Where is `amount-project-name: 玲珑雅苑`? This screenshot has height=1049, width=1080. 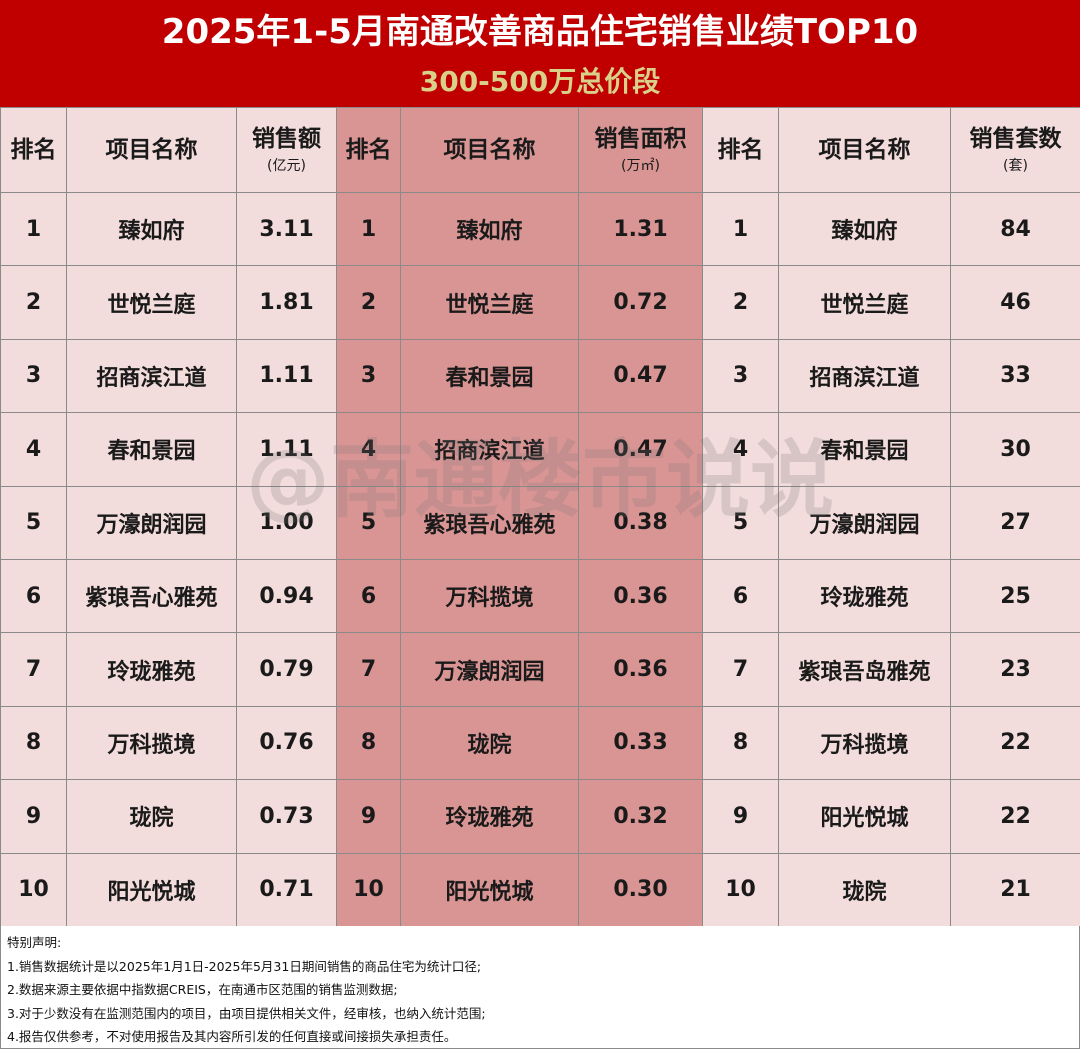 amount-project-name: 玲珑雅苑 is located at coordinates (151, 669).